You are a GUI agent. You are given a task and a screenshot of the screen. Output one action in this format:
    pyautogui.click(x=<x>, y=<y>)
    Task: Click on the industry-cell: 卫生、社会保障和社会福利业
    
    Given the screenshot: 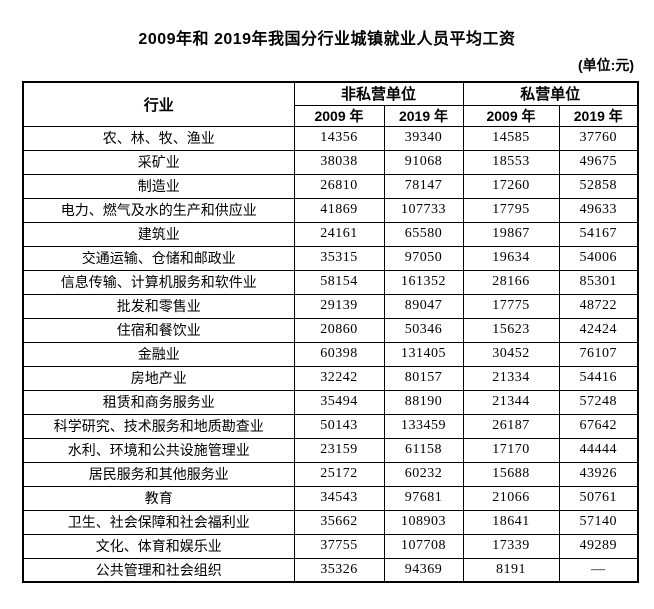 What is the action you would take?
    pyautogui.click(x=158, y=522)
    